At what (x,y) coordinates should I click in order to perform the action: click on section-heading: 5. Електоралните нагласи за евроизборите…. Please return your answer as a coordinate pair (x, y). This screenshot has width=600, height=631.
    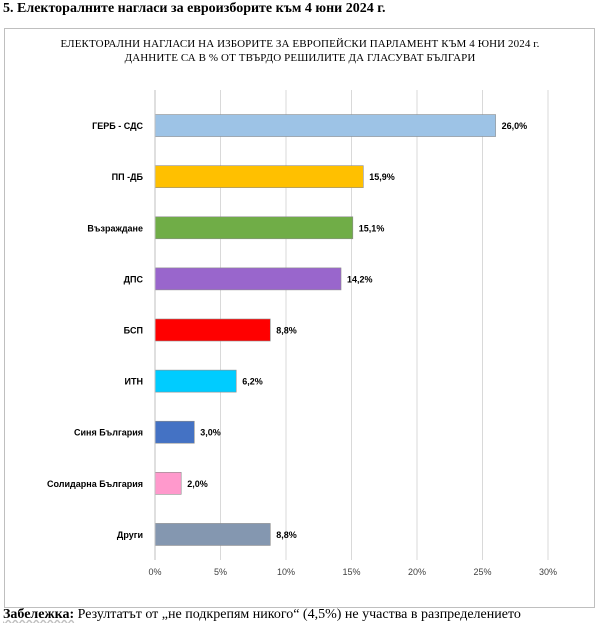
    Looking at the image, I should click on (194, 8).